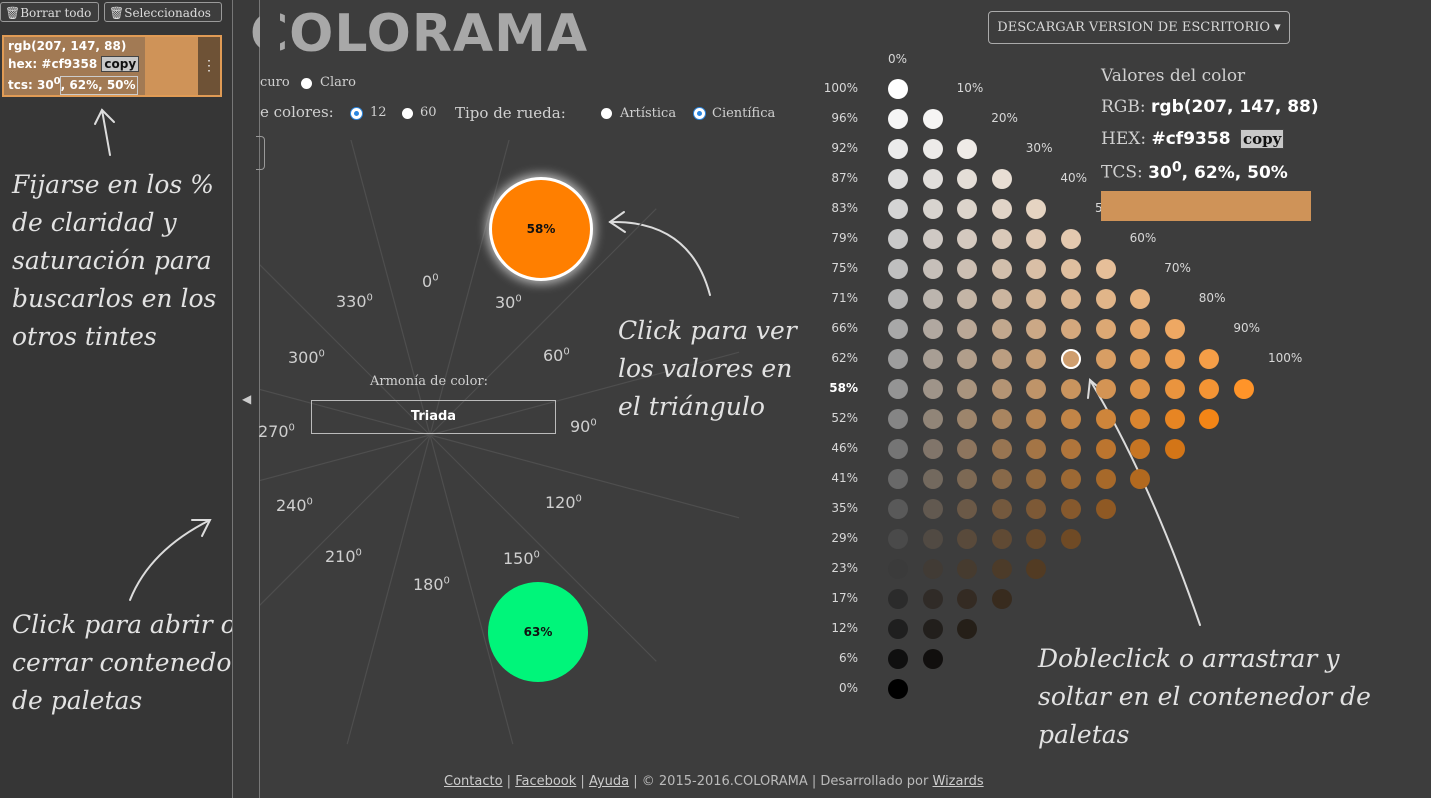  Describe the element at coordinates (1206, 206) in the screenshot. I see `color-preview-swatch` at that location.